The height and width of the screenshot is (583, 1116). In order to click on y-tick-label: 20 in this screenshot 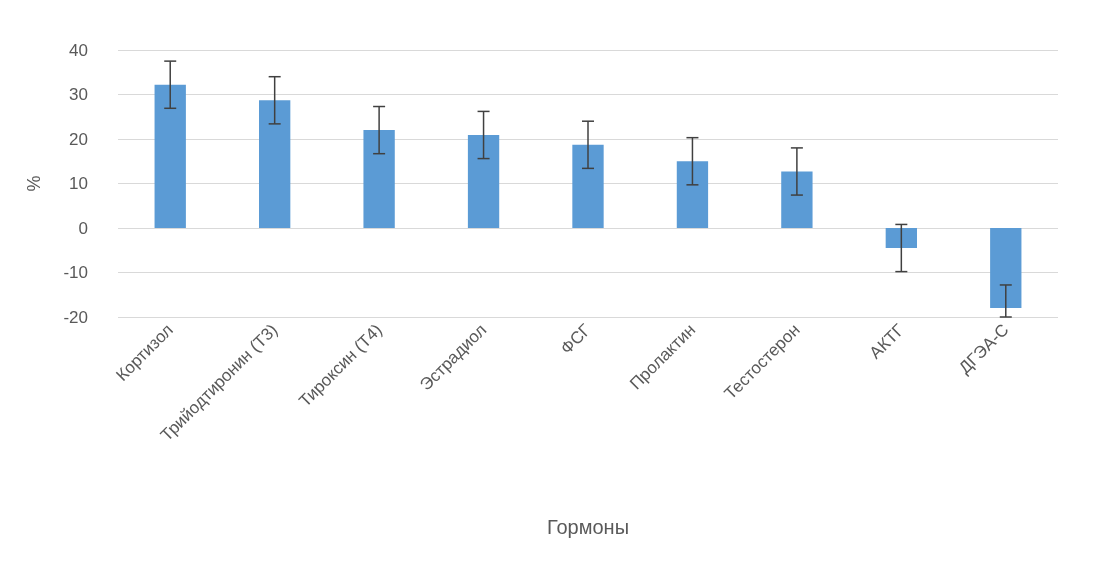, I will do `click(78, 139)`.